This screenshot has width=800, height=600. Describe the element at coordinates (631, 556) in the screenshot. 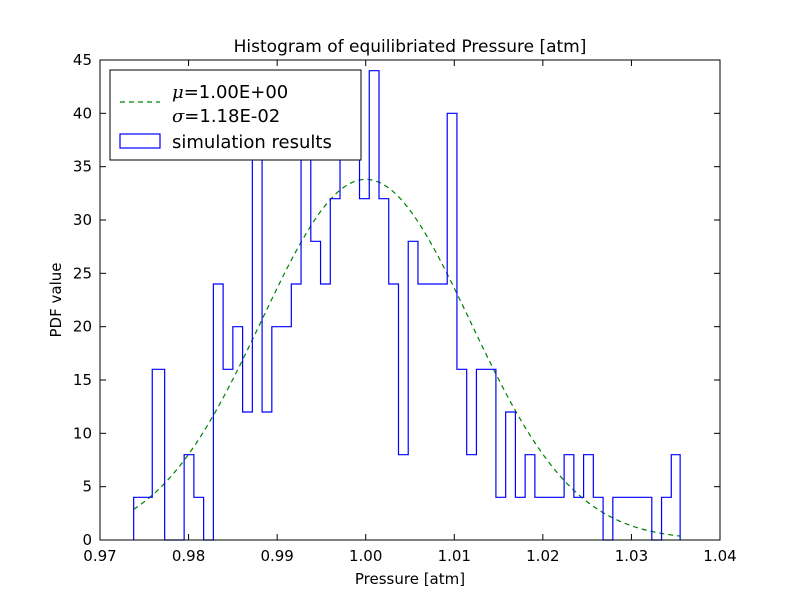

I see `x-tick-label: 1.03` at that location.